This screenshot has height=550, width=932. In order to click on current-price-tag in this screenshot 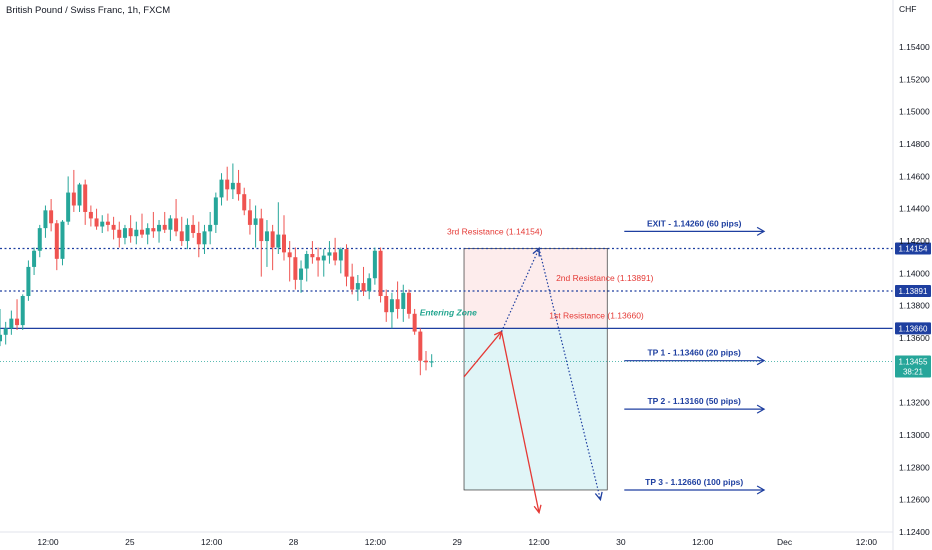, I will do `click(913, 366)`.